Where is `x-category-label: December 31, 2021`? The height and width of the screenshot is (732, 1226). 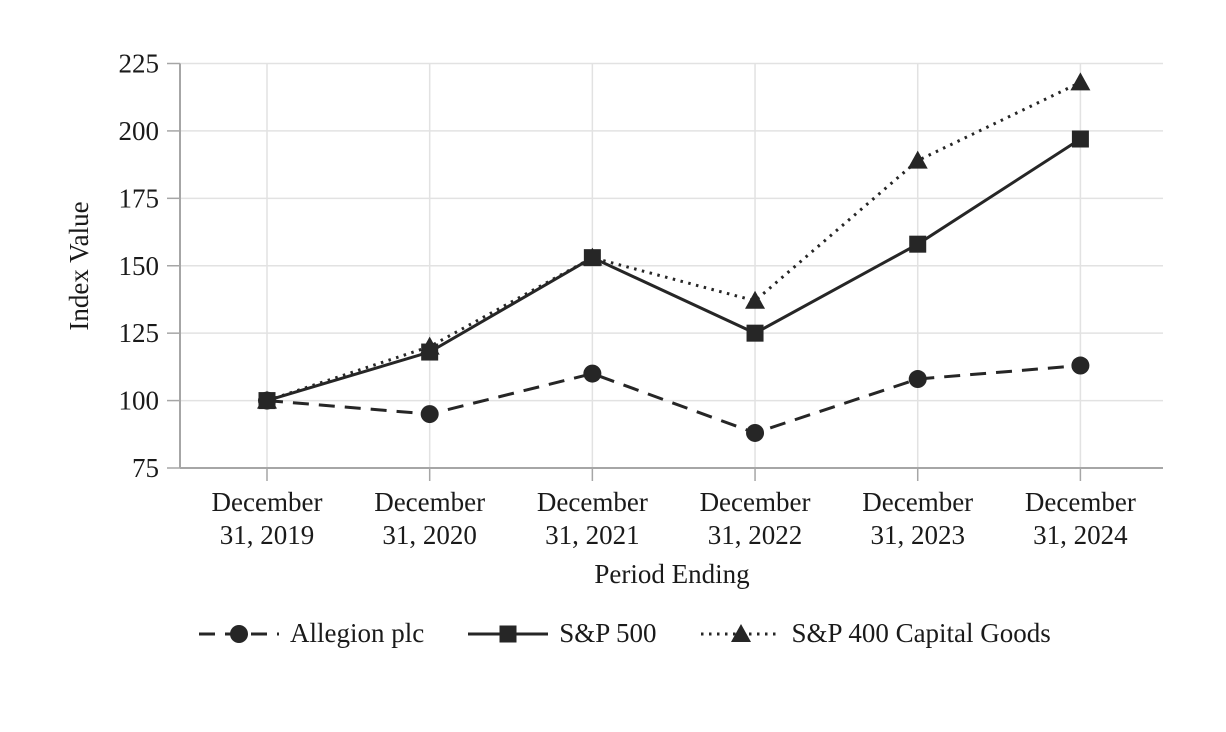 x-category-label: December 31, 2021 is located at coordinates (592, 518).